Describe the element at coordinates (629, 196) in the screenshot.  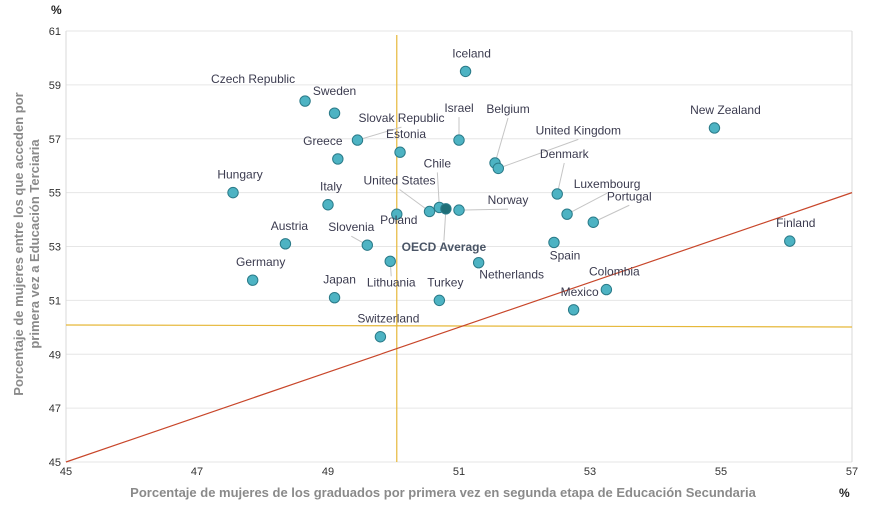
I see `data-point-label: Portugal` at that location.